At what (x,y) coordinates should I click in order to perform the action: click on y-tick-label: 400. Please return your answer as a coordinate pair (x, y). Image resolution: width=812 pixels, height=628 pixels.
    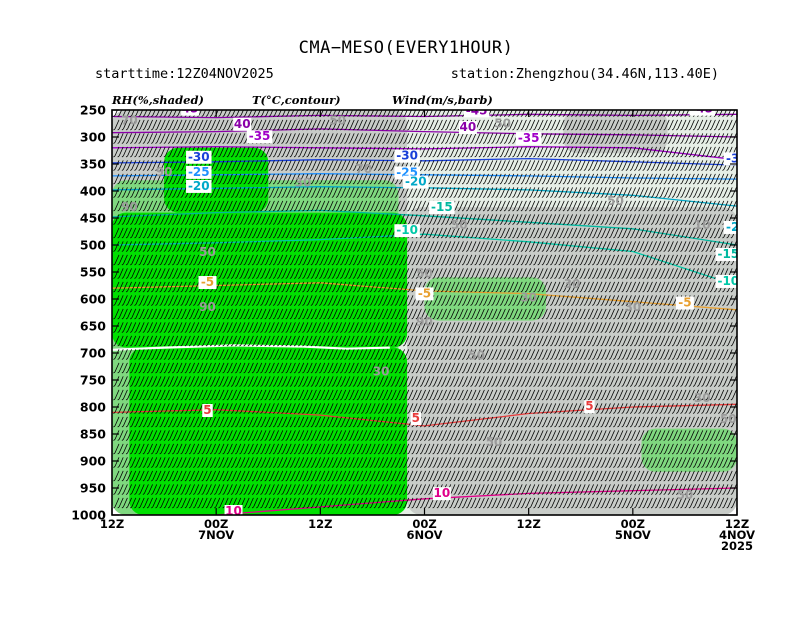
    Looking at the image, I should click on (93, 191).